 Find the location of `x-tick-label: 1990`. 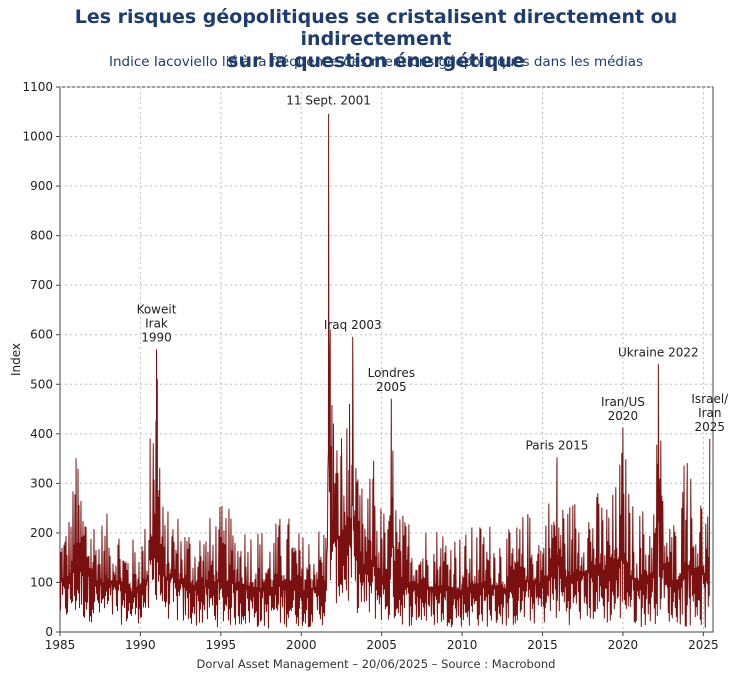

x-tick-label: 1990 is located at coordinates (140, 645).